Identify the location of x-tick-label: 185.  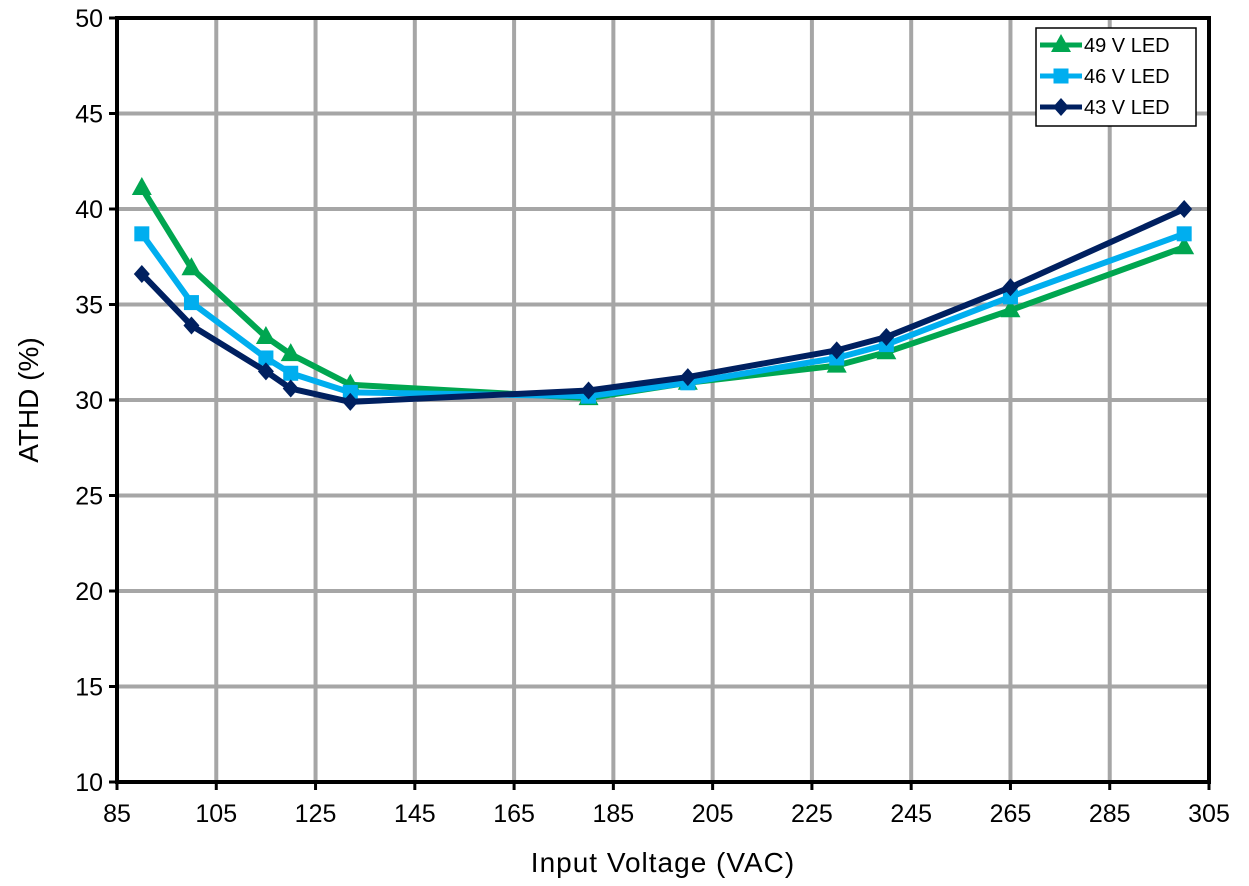
(614, 814).